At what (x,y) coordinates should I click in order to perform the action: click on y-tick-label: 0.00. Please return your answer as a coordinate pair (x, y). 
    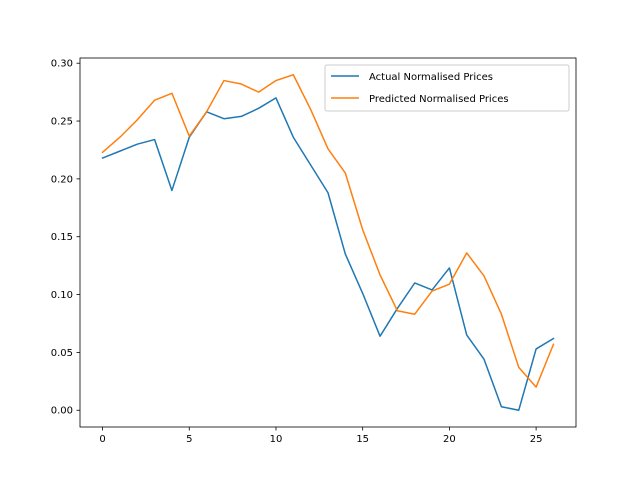
    Looking at the image, I should click on (62, 411).